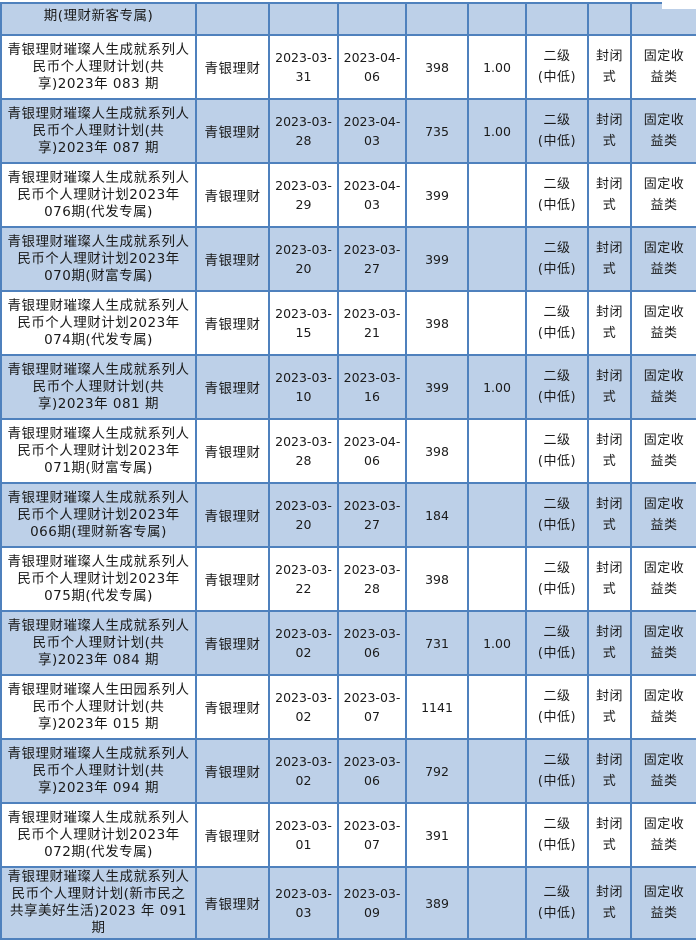 This screenshot has width=696, height=940. I want to click on amount-cell: 389, so click(437, 903).